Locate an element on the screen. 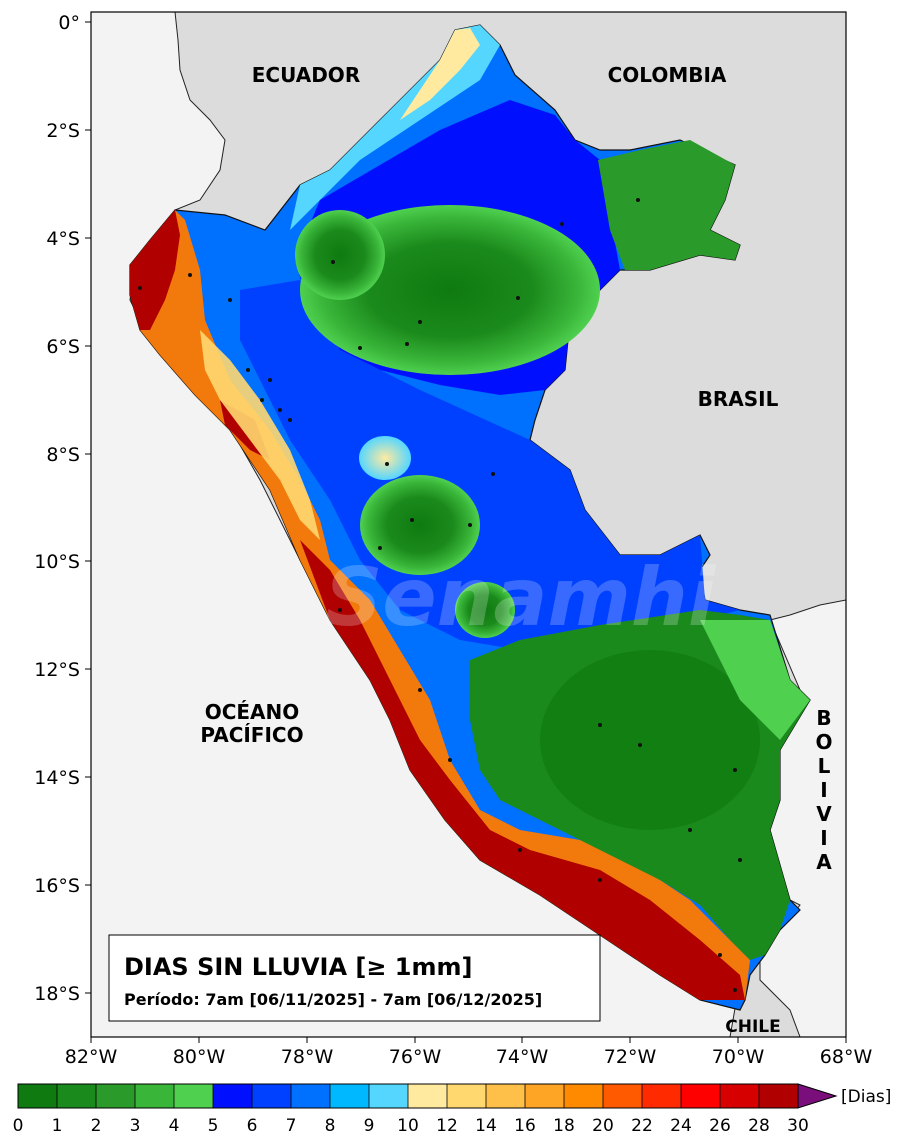 The height and width of the screenshot is (1140, 900). label-bolivia: B O L I V I A is located at coordinates (823, 790).